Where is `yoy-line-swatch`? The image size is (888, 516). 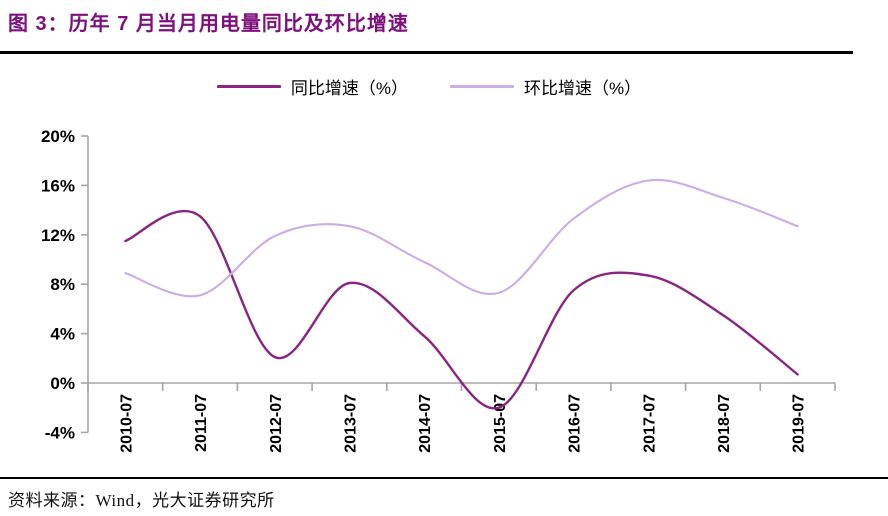 yoy-line-swatch is located at coordinates (248, 86).